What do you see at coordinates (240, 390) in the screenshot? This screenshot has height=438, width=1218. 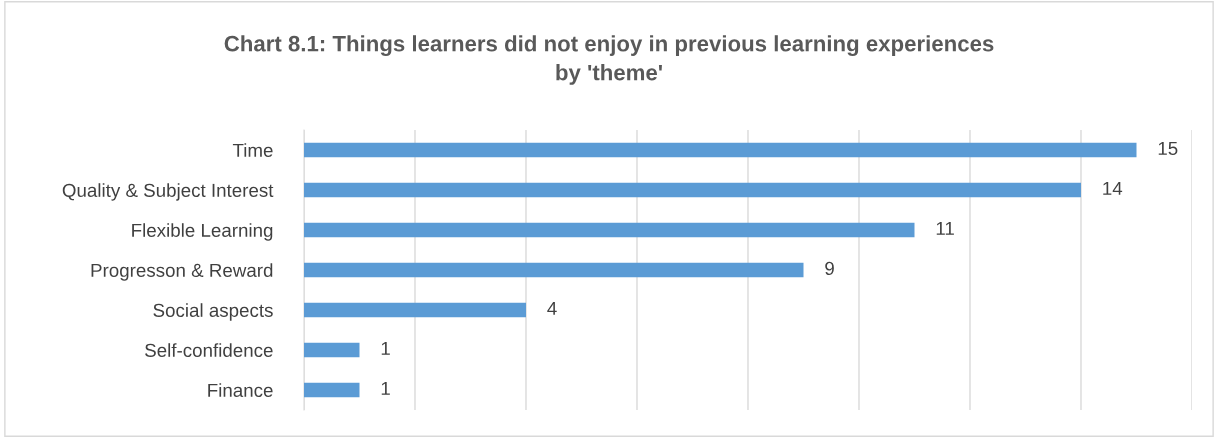 I see `y-tick-label: Finance` at bounding box center [240, 390].